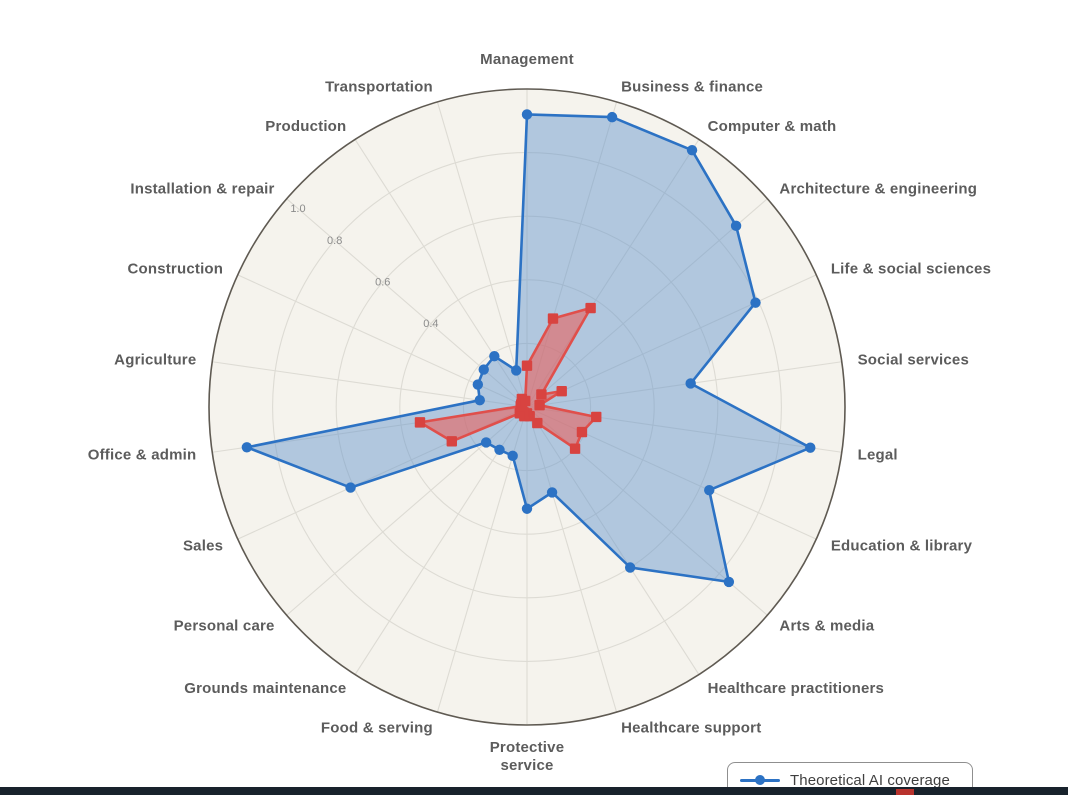  I want to click on category-label: Protective service, so click(527, 756).